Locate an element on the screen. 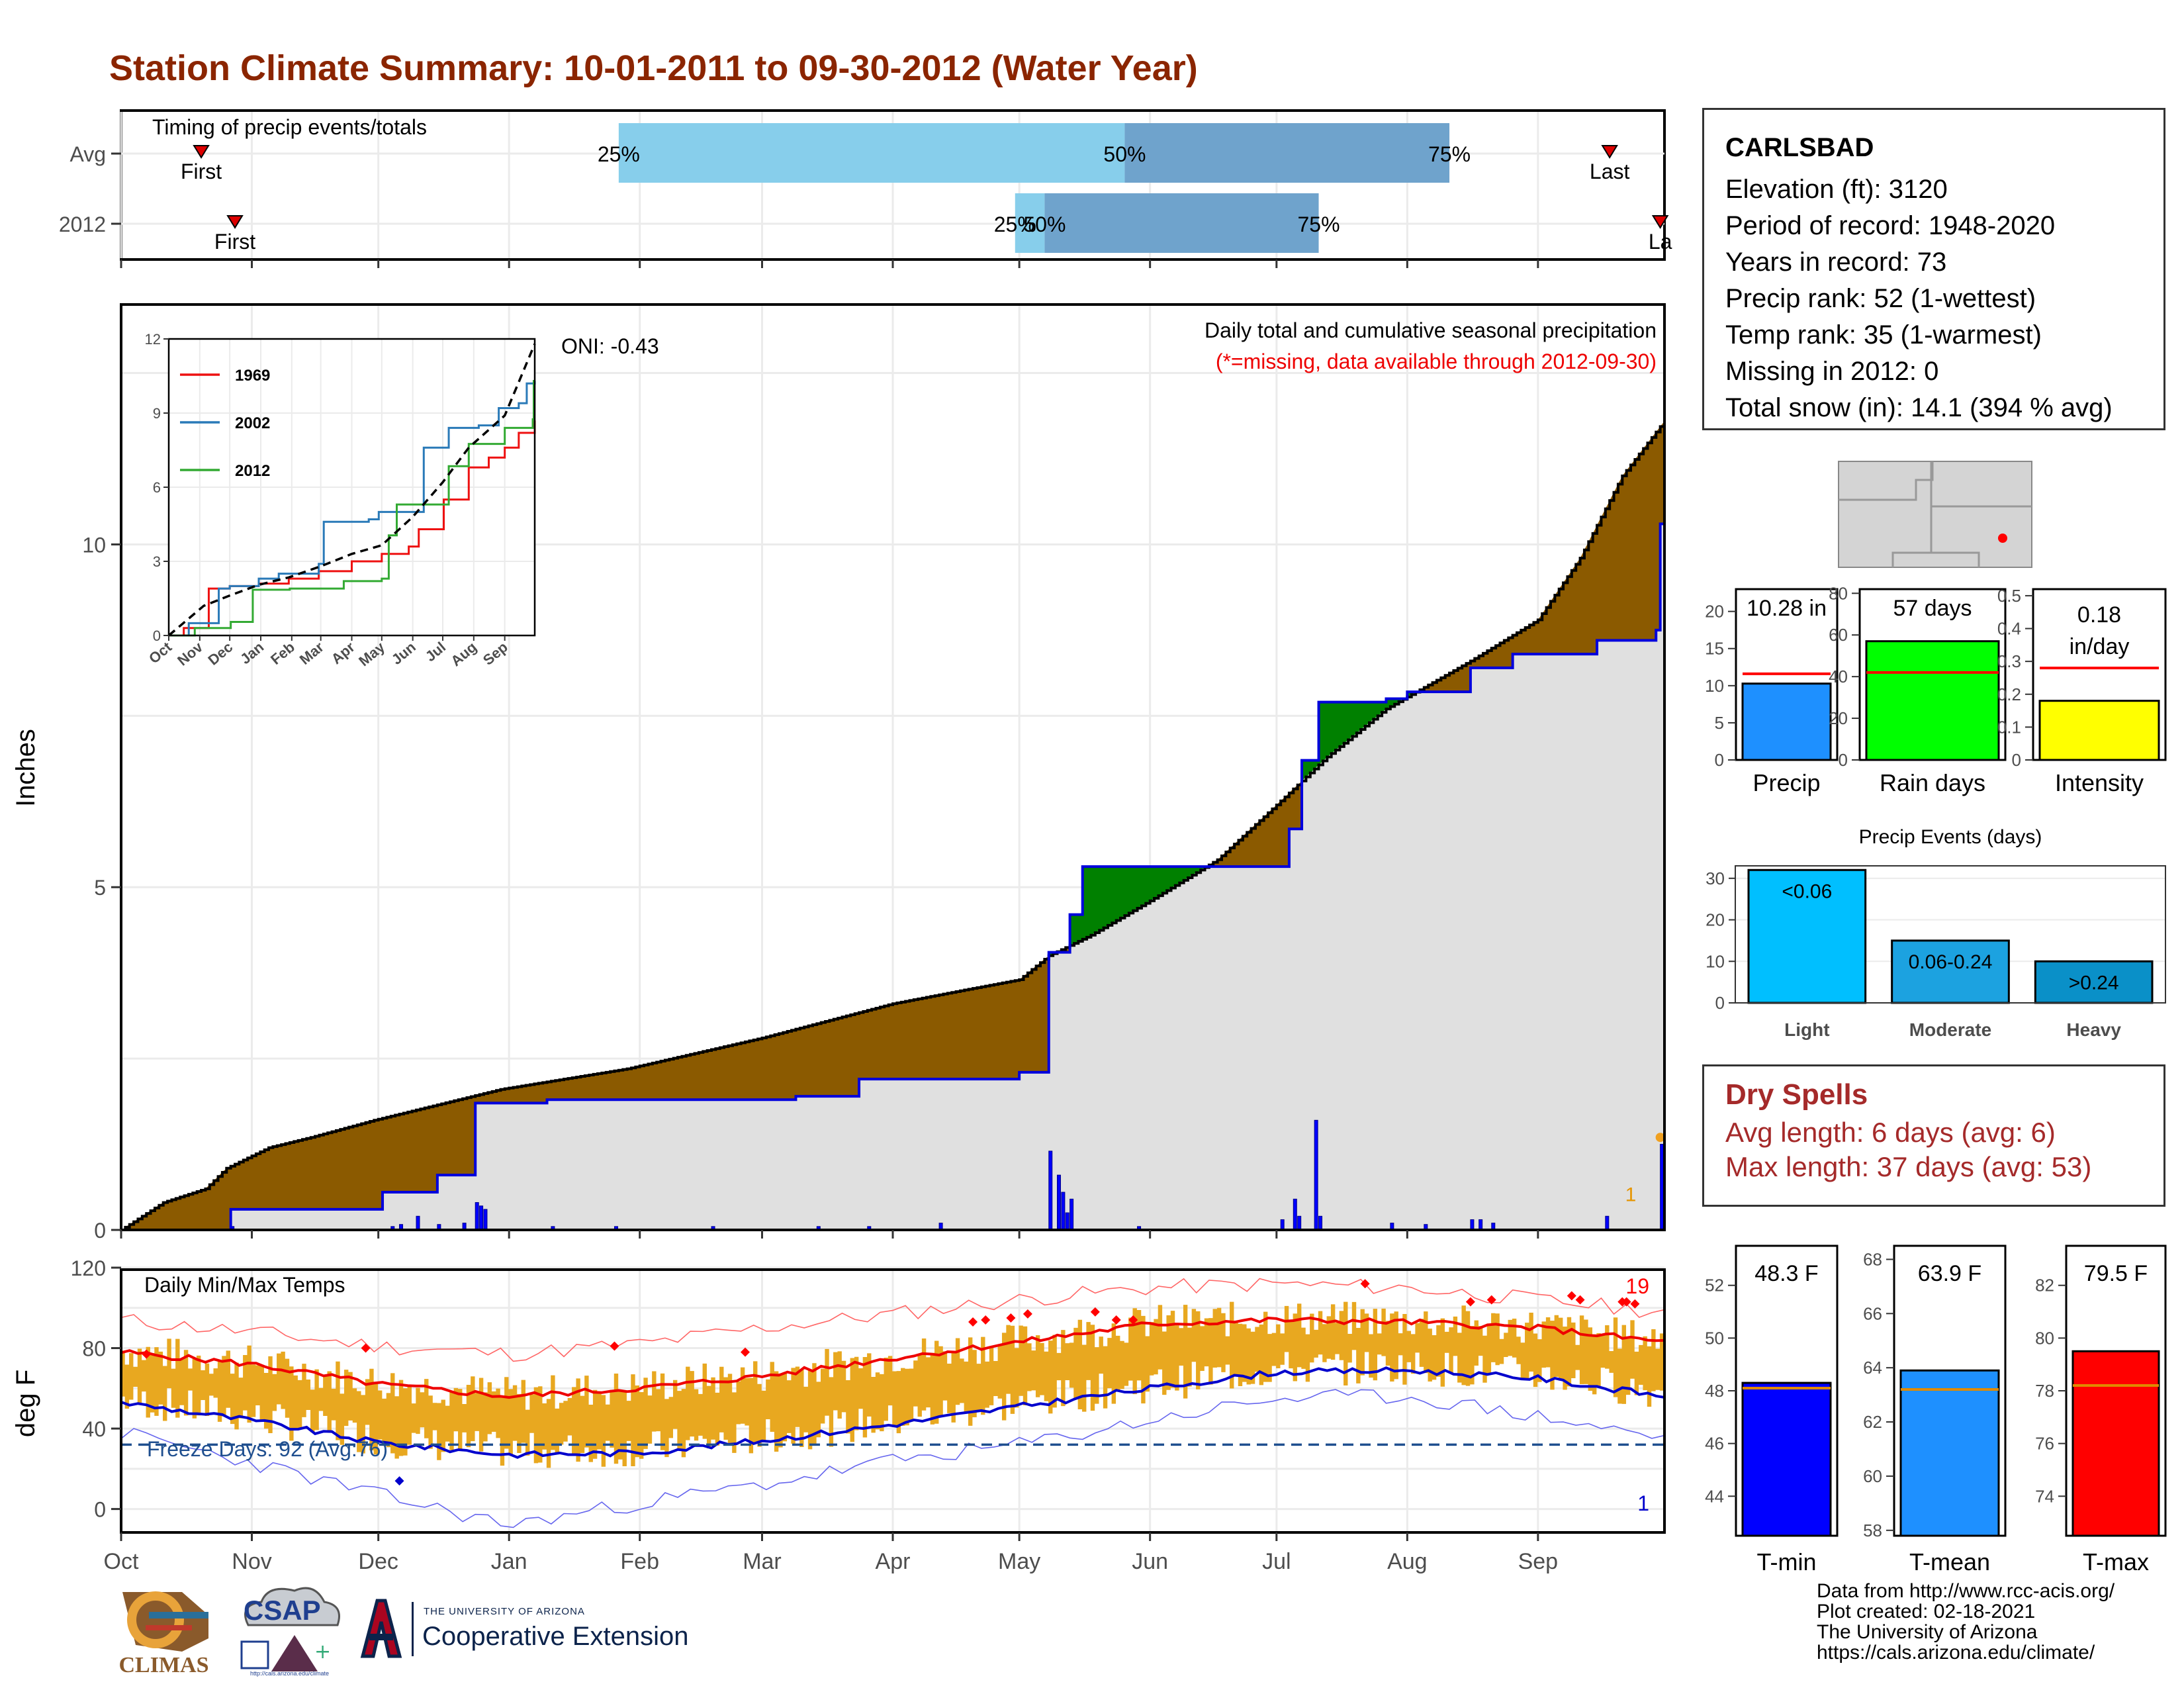 The width and height of the screenshot is (2184, 1688). temp-bar-t-min-y-tick-label: 48 is located at coordinates (1715, 1391).